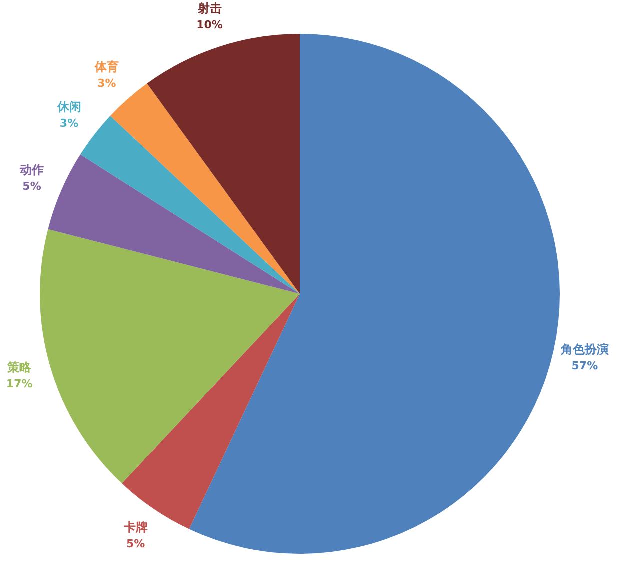 The width and height of the screenshot is (629, 563). Describe the element at coordinates (31, 170) in the screenshot. I see `slice-label: 动作` at that location.